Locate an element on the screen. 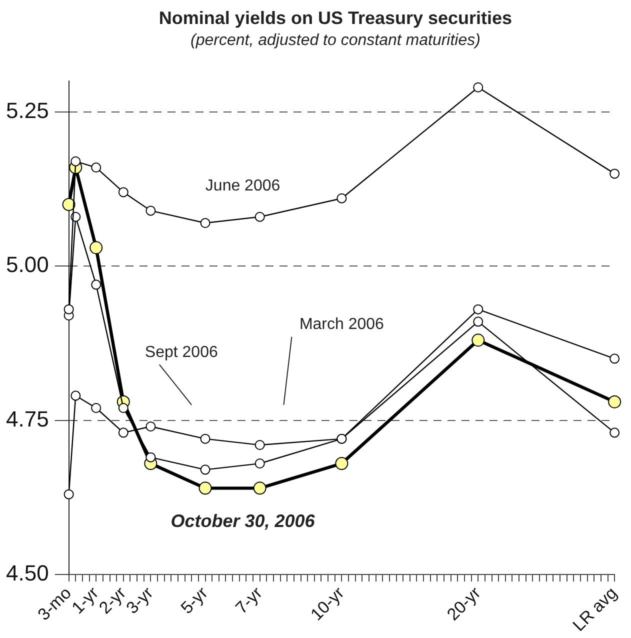 The image size is (631, 638). series-label: June 2006 is located at coordinates (242, 185).